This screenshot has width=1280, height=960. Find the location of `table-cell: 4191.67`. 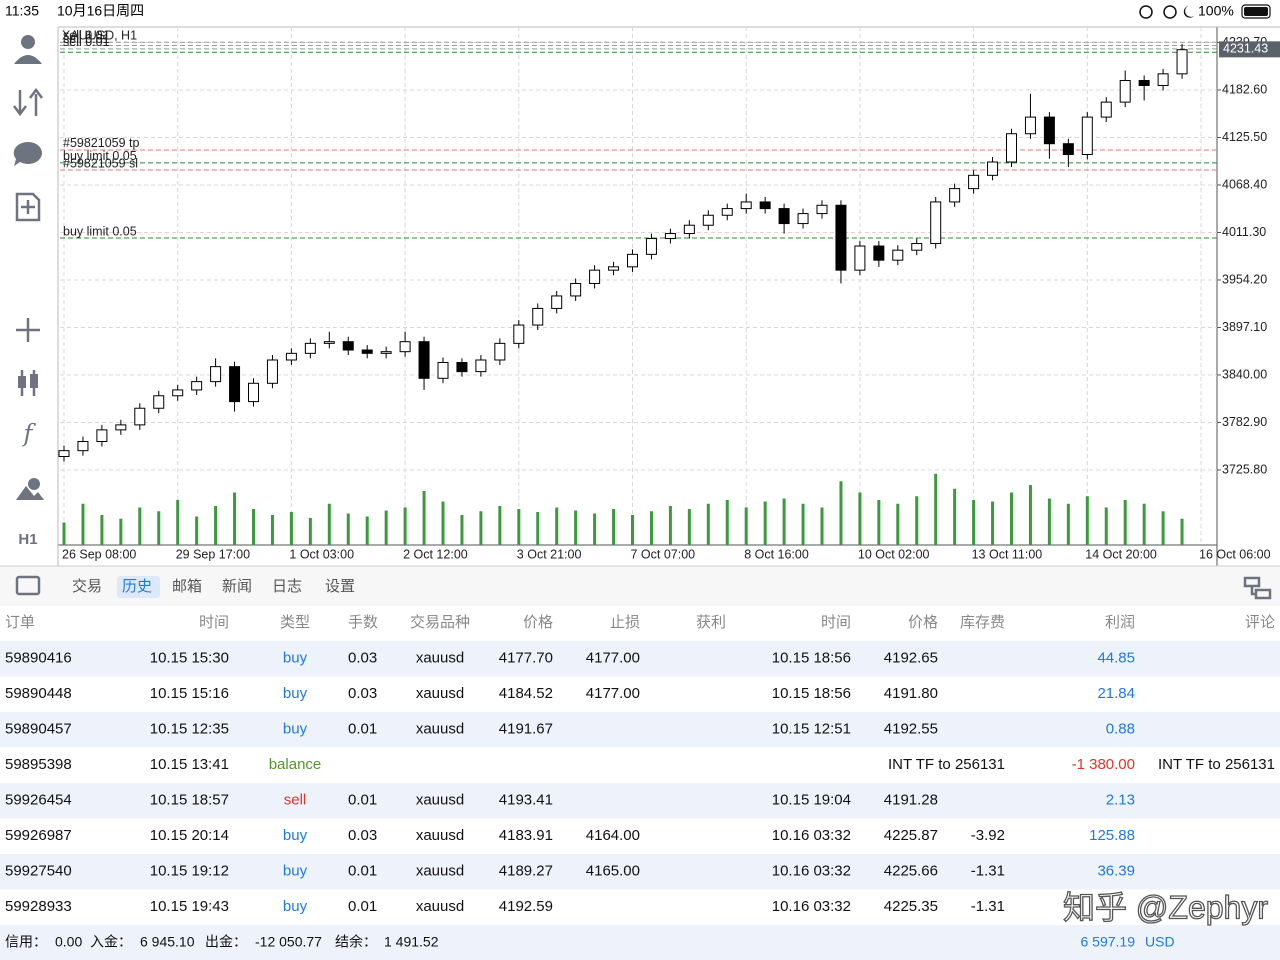

table-cell: 4191.67 is located at coordinates (526, 729).